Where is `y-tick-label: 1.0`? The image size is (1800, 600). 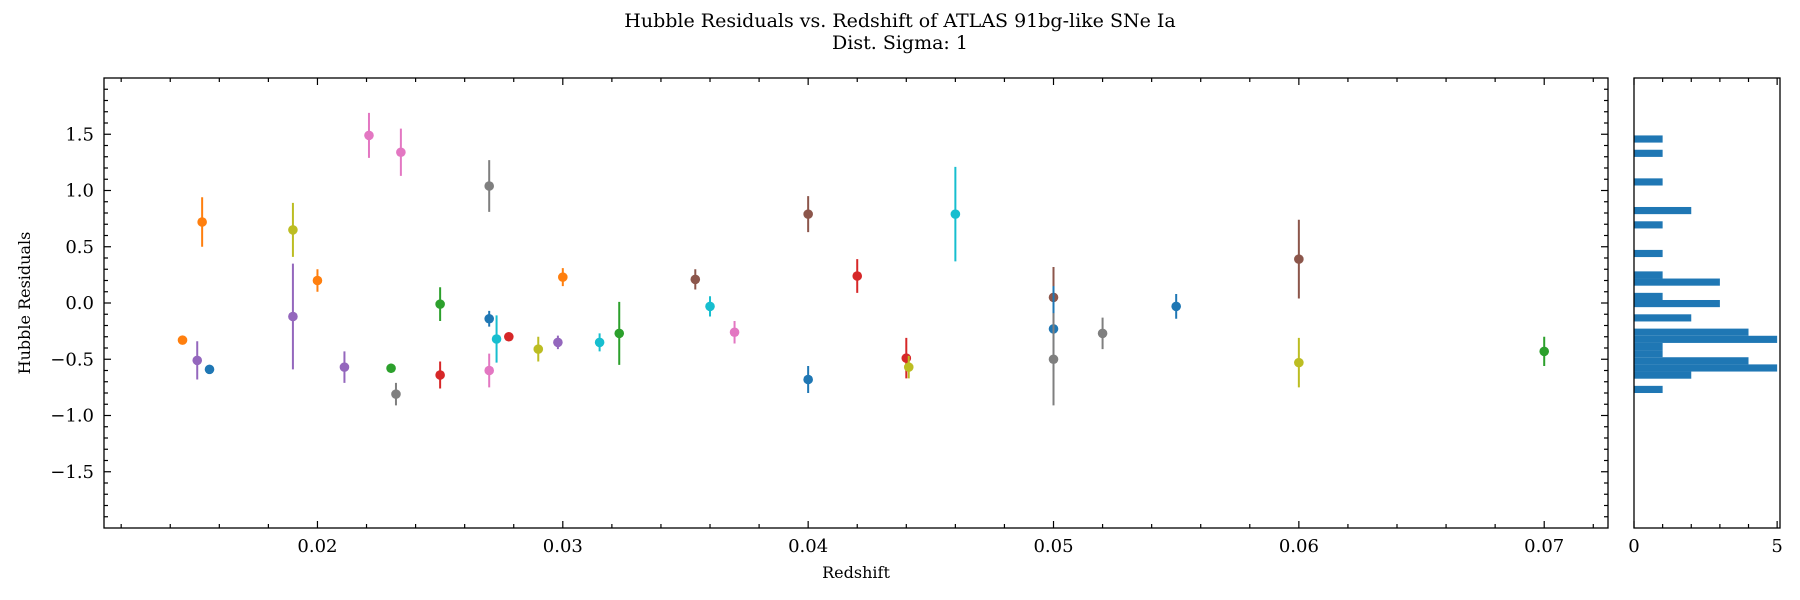 y-tick-label: 1.0 is located at coordinates (79, 191).